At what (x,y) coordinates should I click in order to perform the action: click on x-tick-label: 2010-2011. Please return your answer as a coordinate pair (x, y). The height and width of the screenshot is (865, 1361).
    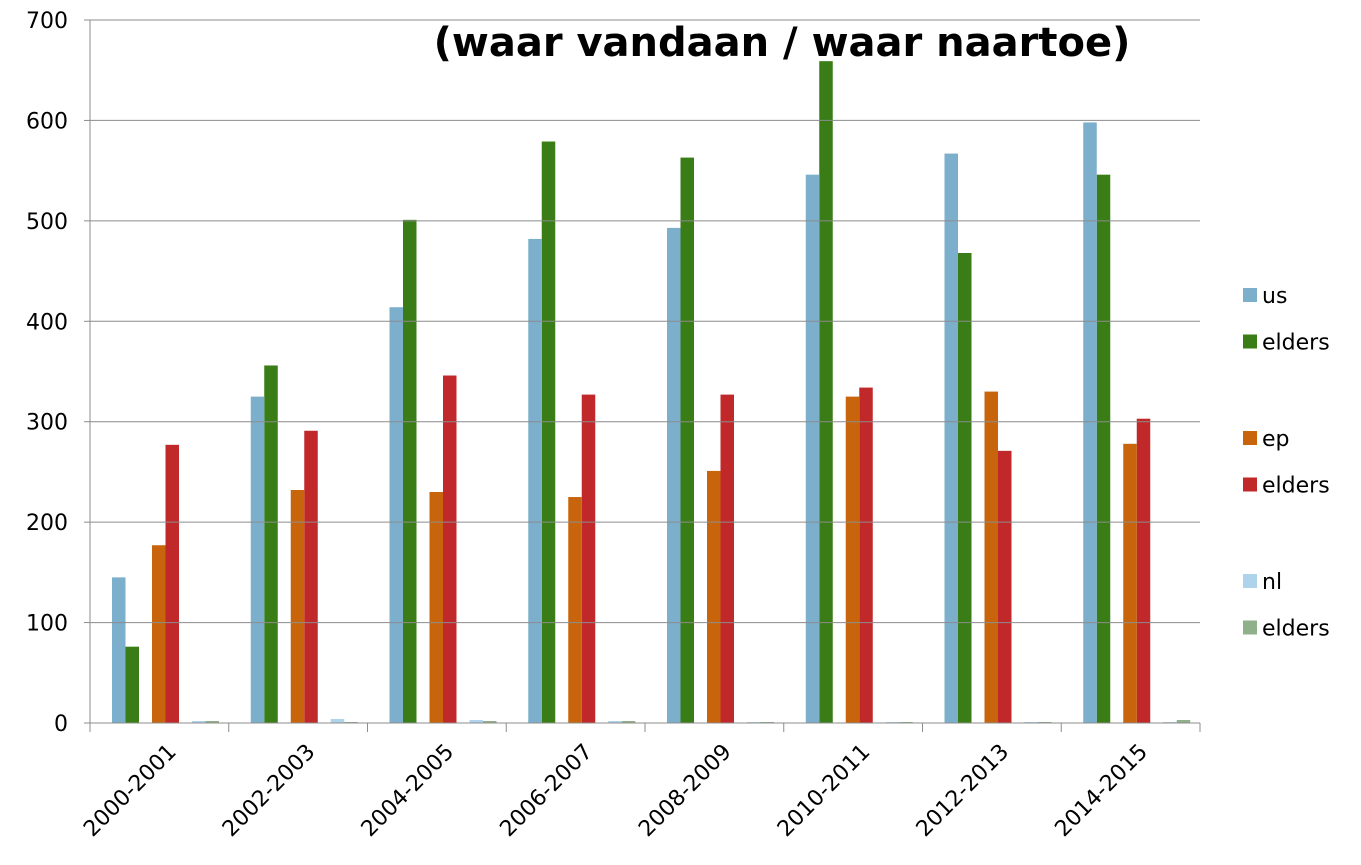
    Looking at the image, I should click on (824, 791).